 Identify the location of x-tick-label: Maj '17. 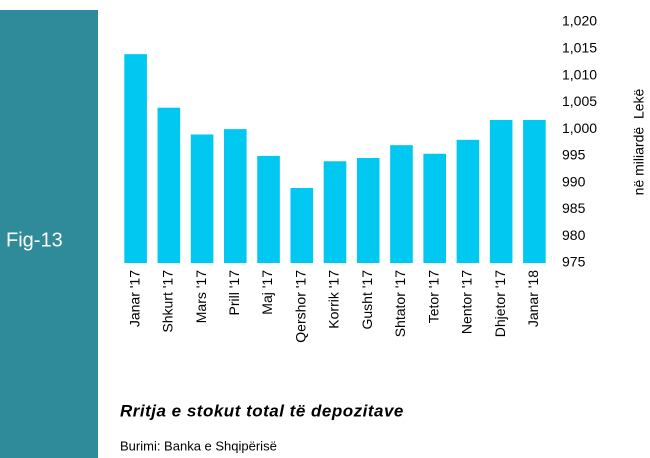
(267, 292).